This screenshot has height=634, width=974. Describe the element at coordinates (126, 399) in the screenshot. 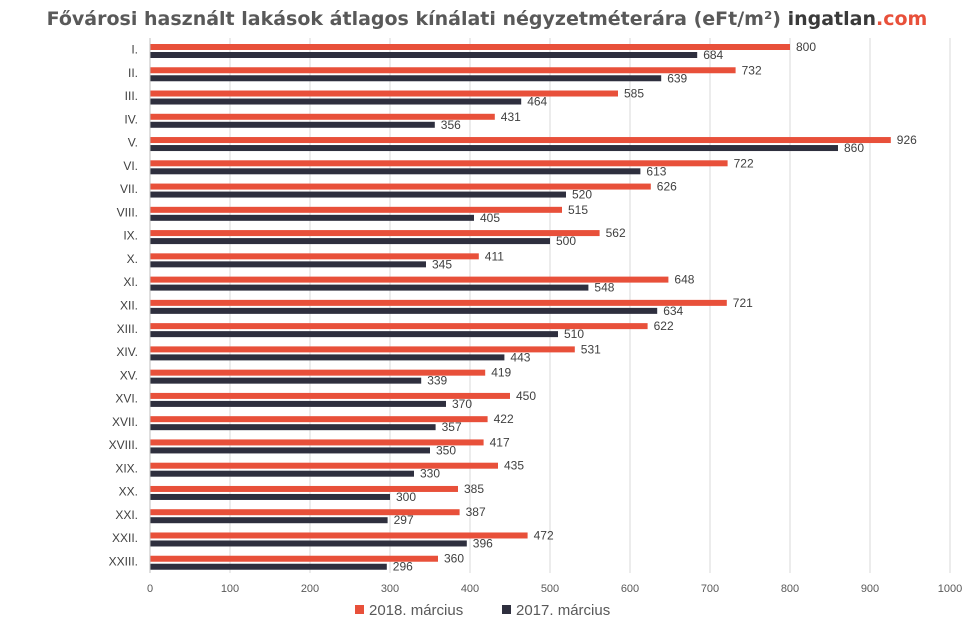

I see `category-label: XVI.` at that location.